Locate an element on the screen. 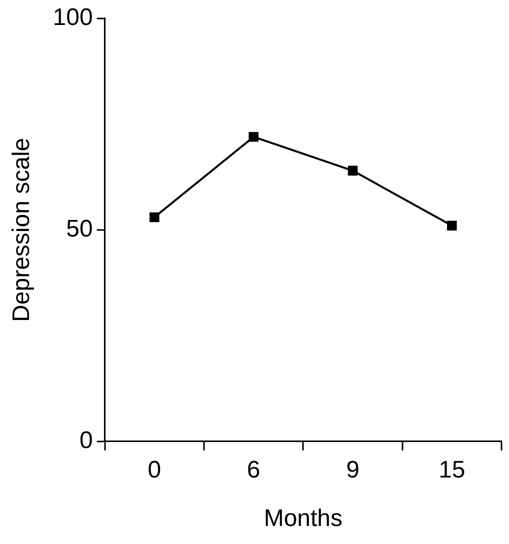 This screenshot has height=544, width=509. y-tick-label: 50 is located at coordinates (79, 229).